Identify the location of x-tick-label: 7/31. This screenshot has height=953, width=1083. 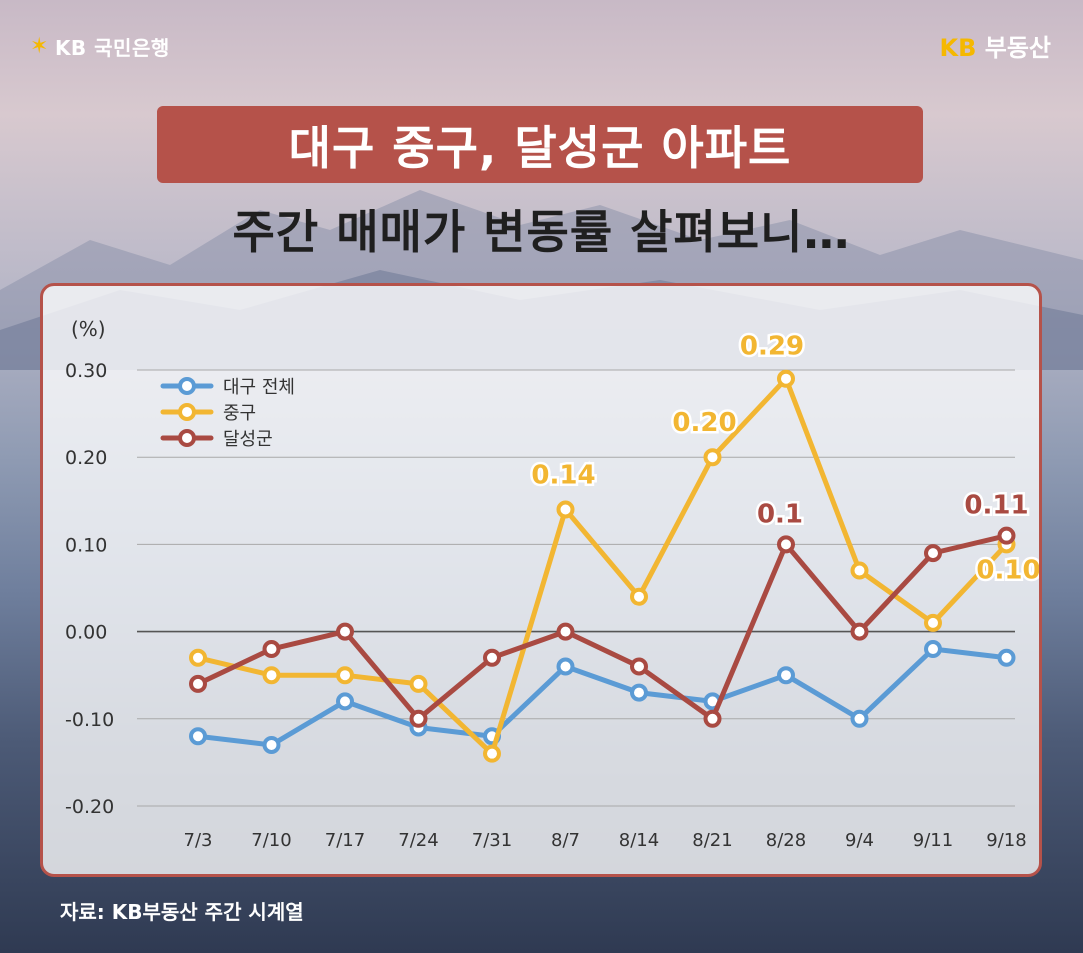
(492, 840).